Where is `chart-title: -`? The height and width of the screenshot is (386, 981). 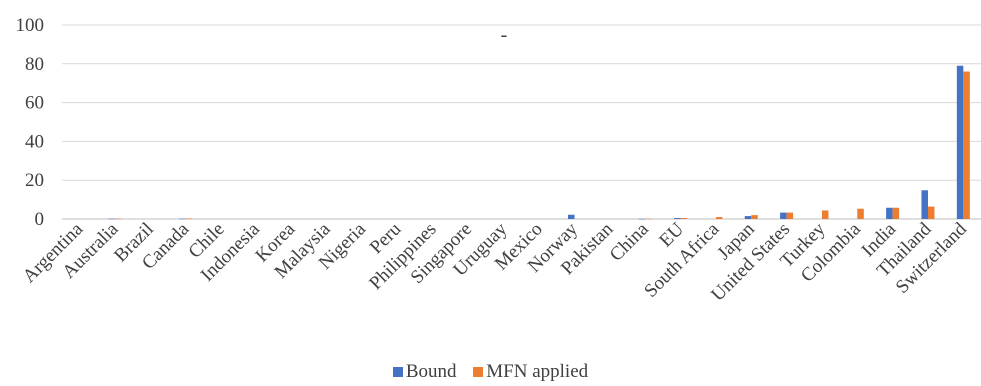
chart-title: - is located at coordinates (504, 35).